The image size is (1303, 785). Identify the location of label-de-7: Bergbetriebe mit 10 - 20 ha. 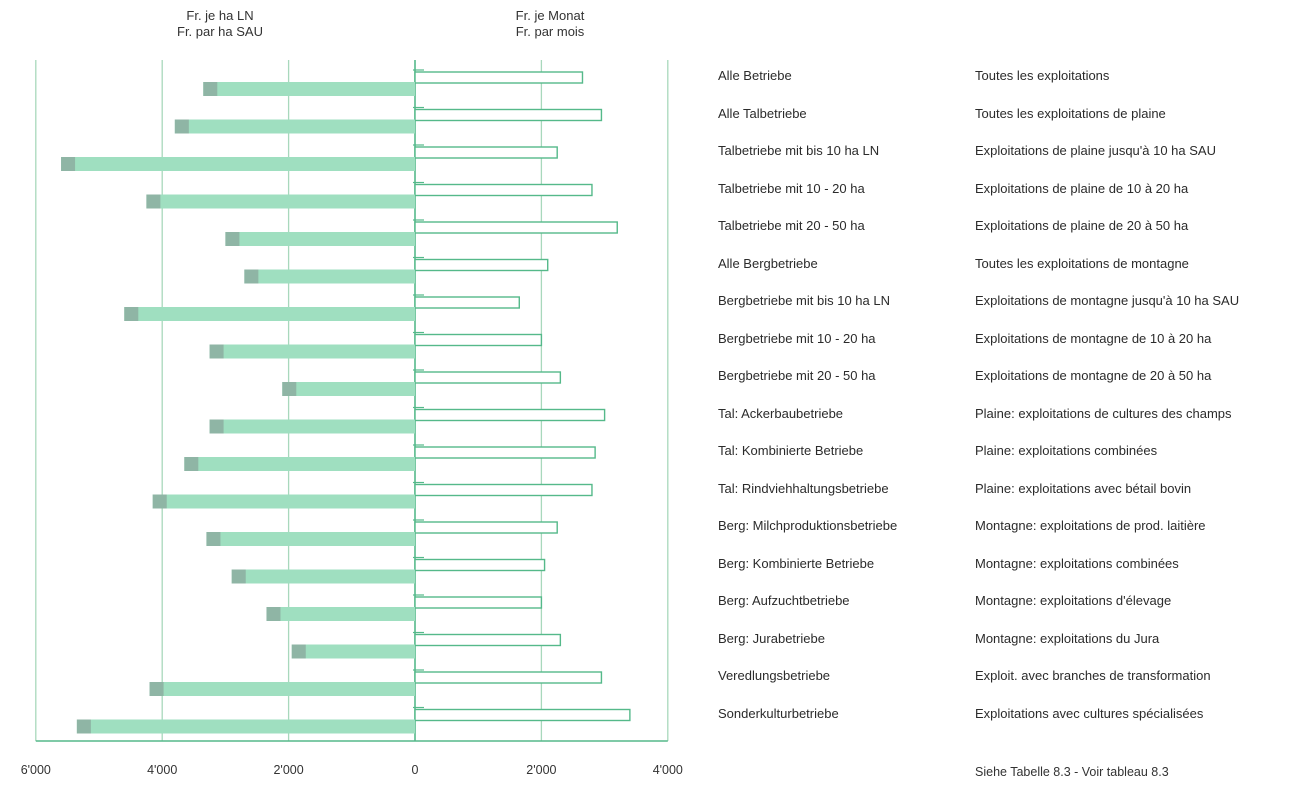
(797, 338).